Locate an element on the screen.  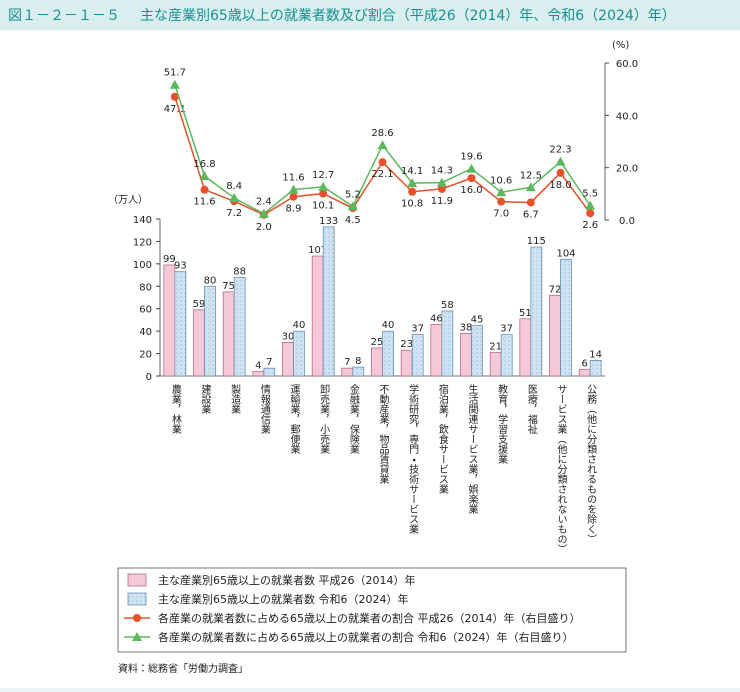
bar-label: 4 is located at coordinates (258, 366).